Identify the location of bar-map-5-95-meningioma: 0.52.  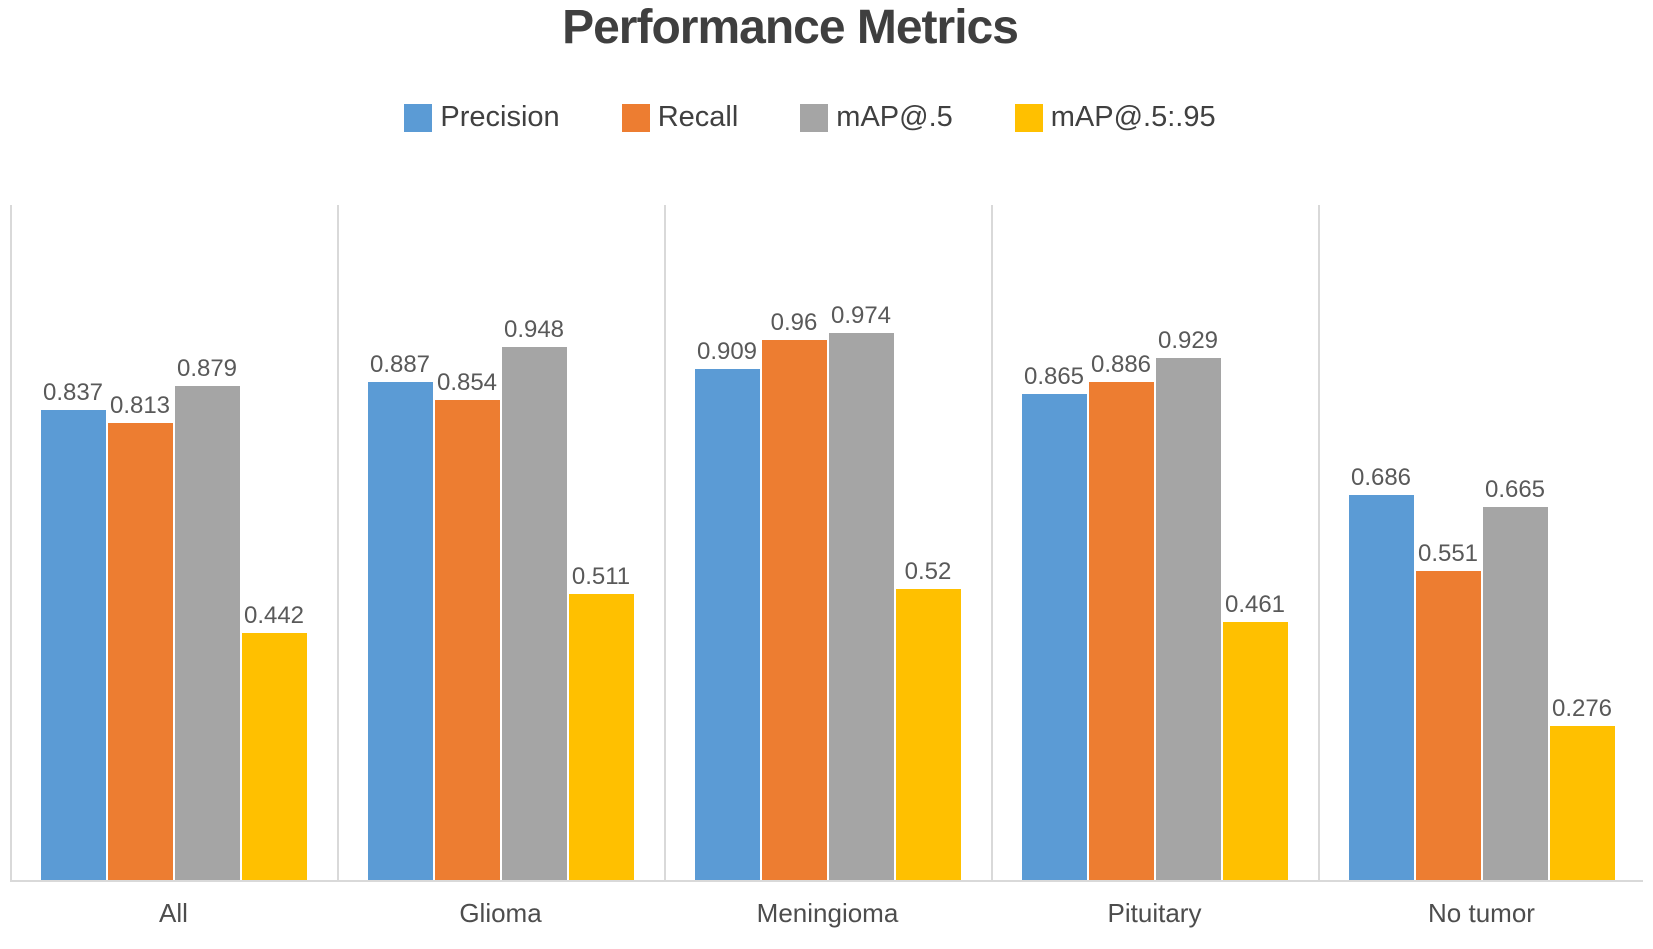
(928, 720).